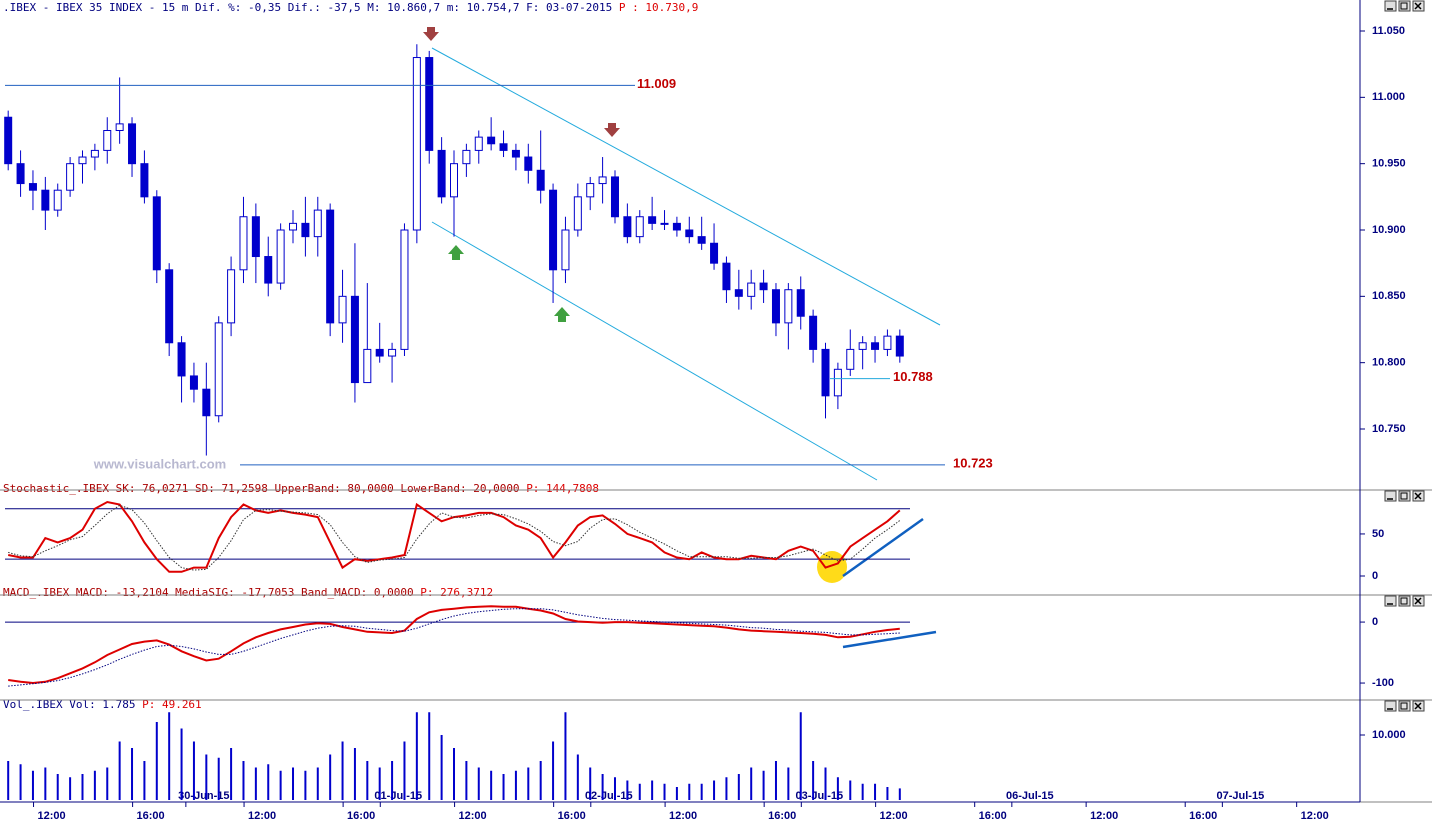 The width and height of the screenshot is (1432, 823). Describe the element at coordinates (1389, 735) in the screenshot. I see `y-tick-label: 10.000` at that location.